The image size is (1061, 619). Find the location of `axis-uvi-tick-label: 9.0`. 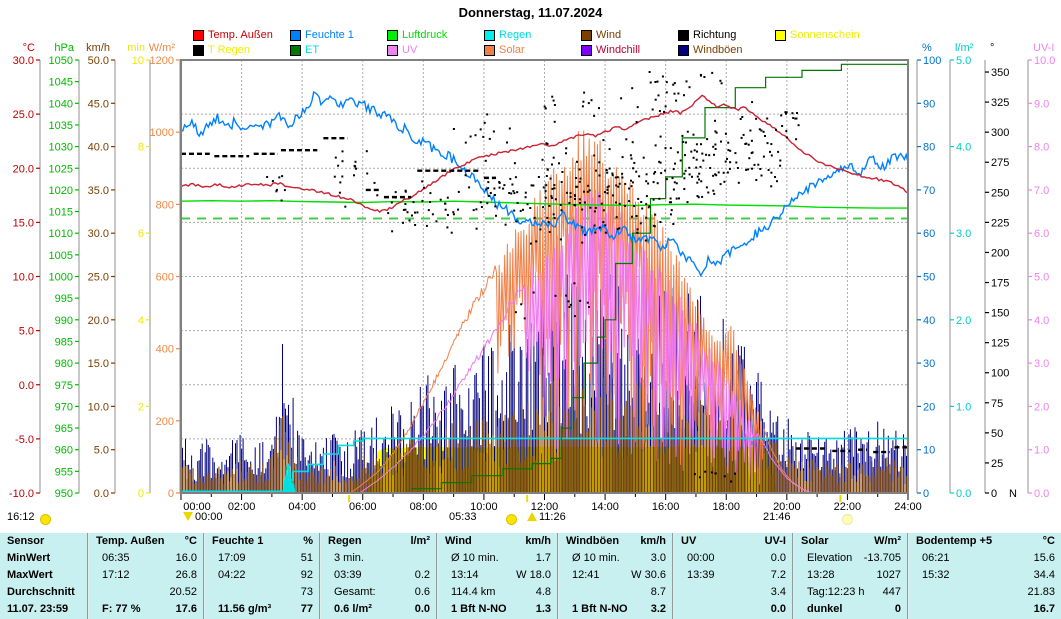

axis-uvi-tick-label: 9.0 is located at coordinates (1041, 104).